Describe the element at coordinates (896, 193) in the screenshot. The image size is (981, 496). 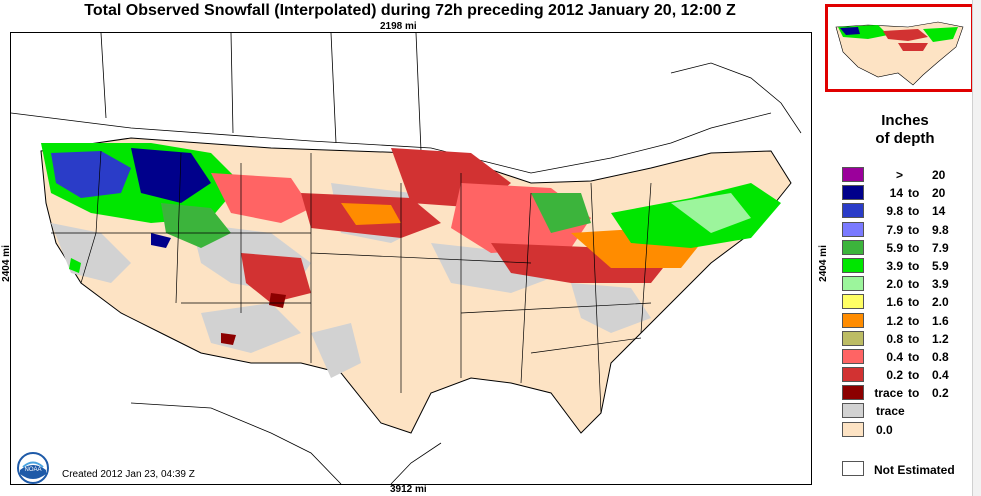
I see `legend-low: 14` at that location.